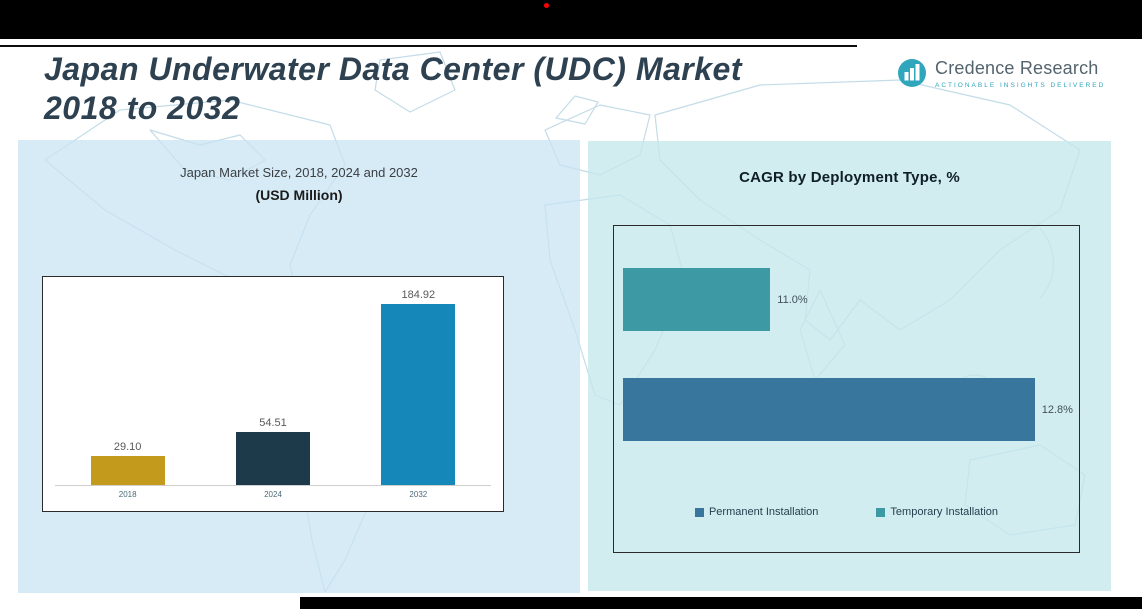 This screenshot has width=1142, height=609. What do you see at coordinates (418, 295) in the screenshot?
I see `value-label-2032: 184.92` at bounding box center [418, 295].